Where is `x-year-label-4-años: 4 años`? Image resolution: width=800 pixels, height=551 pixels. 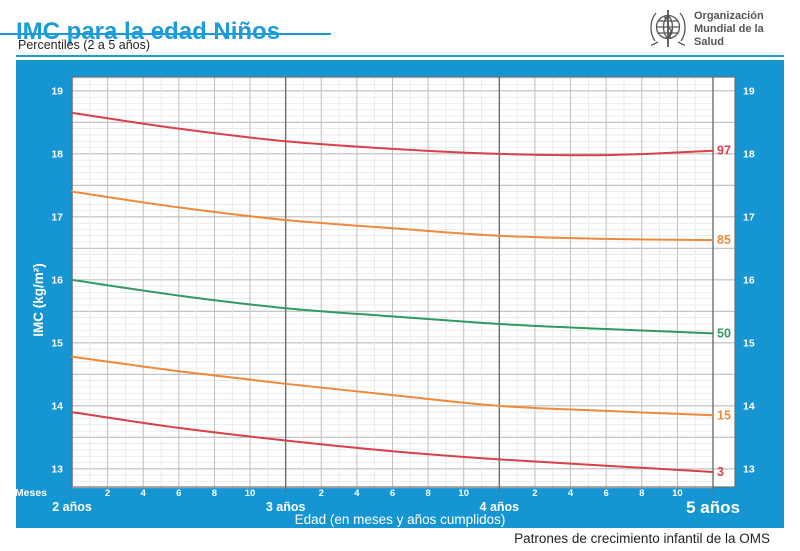 x-year-label-4-años: 4 años is located at coordinates (500, 507).